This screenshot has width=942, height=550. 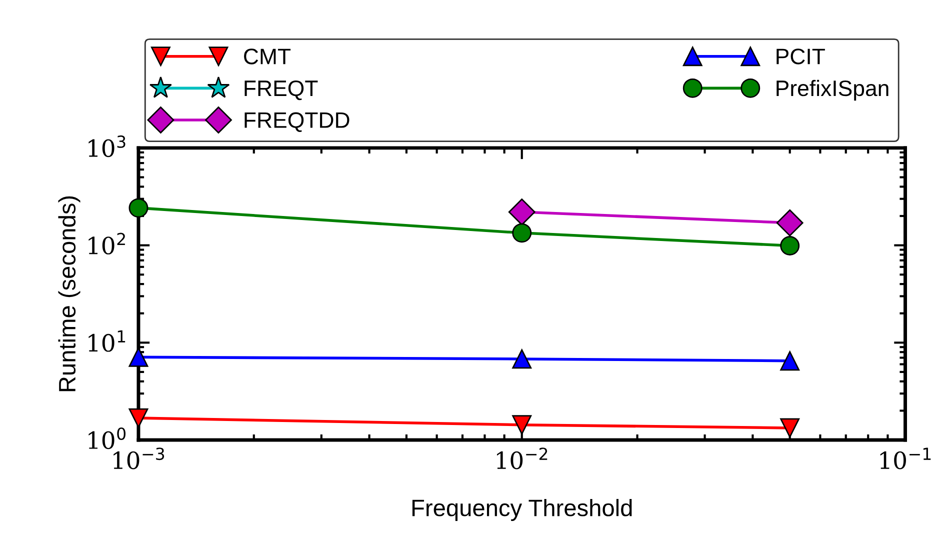 What do you see at coordinates (107, 438) in the screenshot?
I see `y-tick-label: 10$^{0}$` at bounding box center [107, 438].